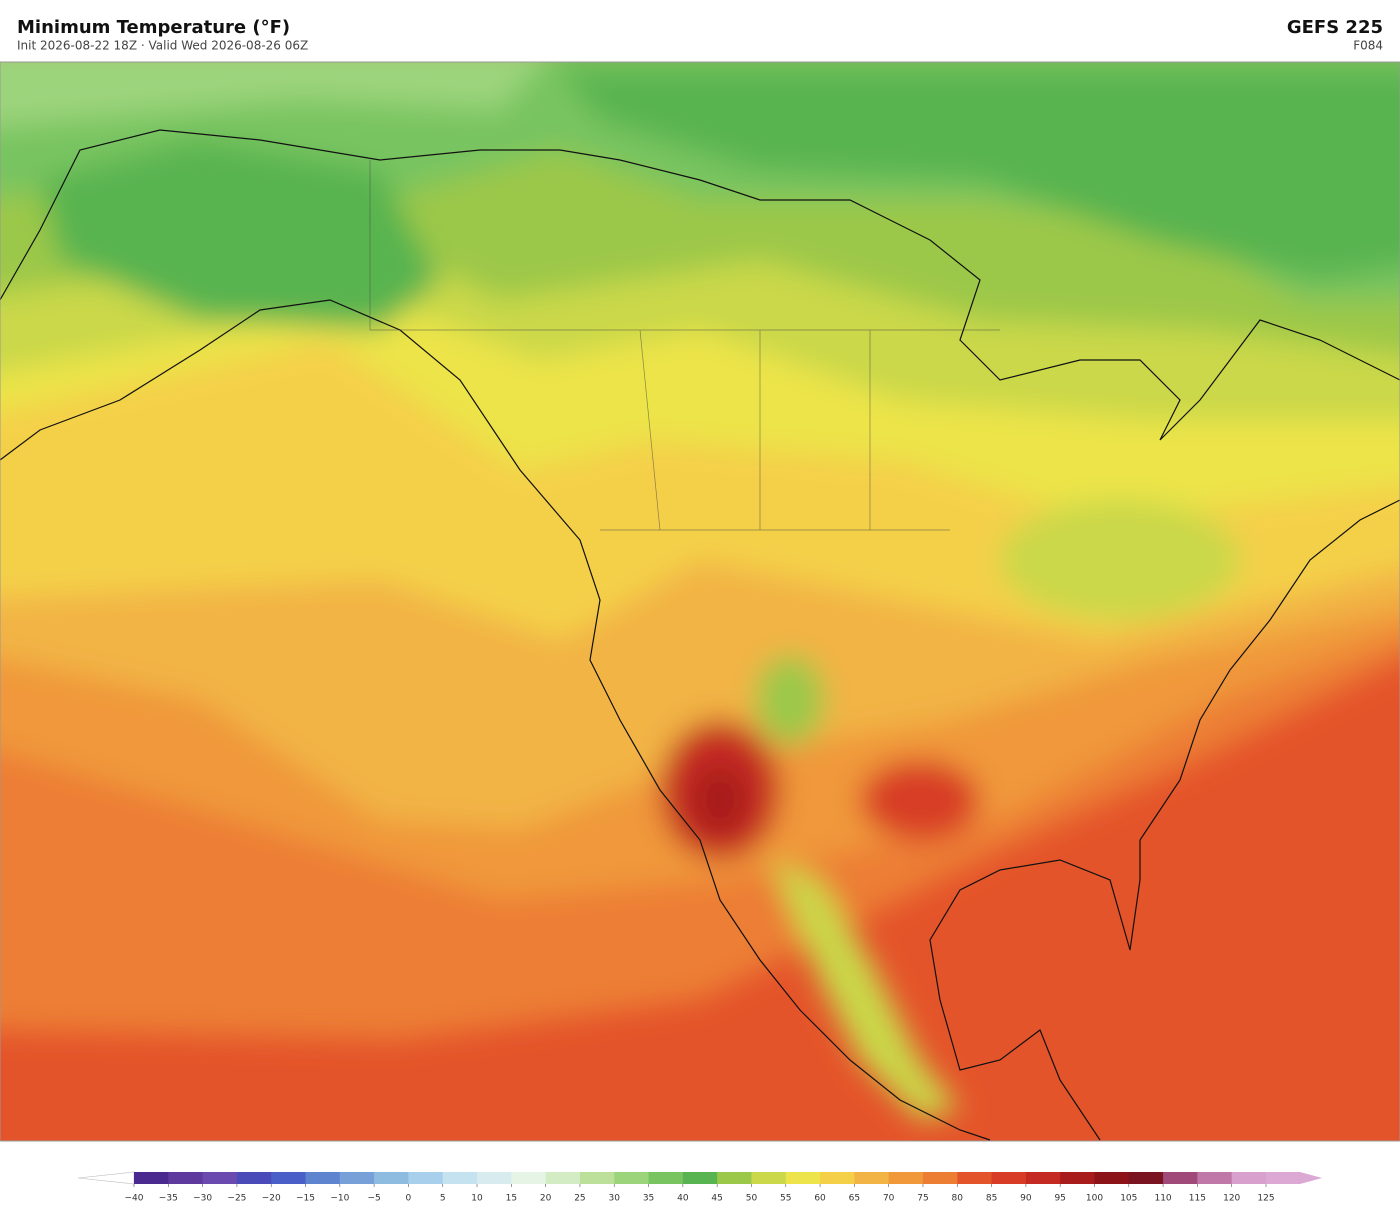  I want to click on colorbar-tick-label: −25, so click(236, 1199).